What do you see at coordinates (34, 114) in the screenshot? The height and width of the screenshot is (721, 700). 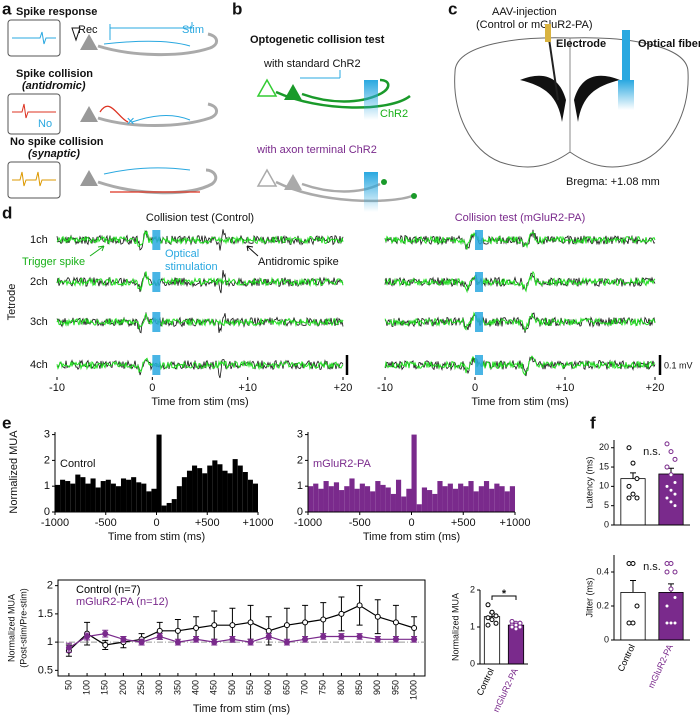 I see `trace-box` at bounding box center [34, 114].